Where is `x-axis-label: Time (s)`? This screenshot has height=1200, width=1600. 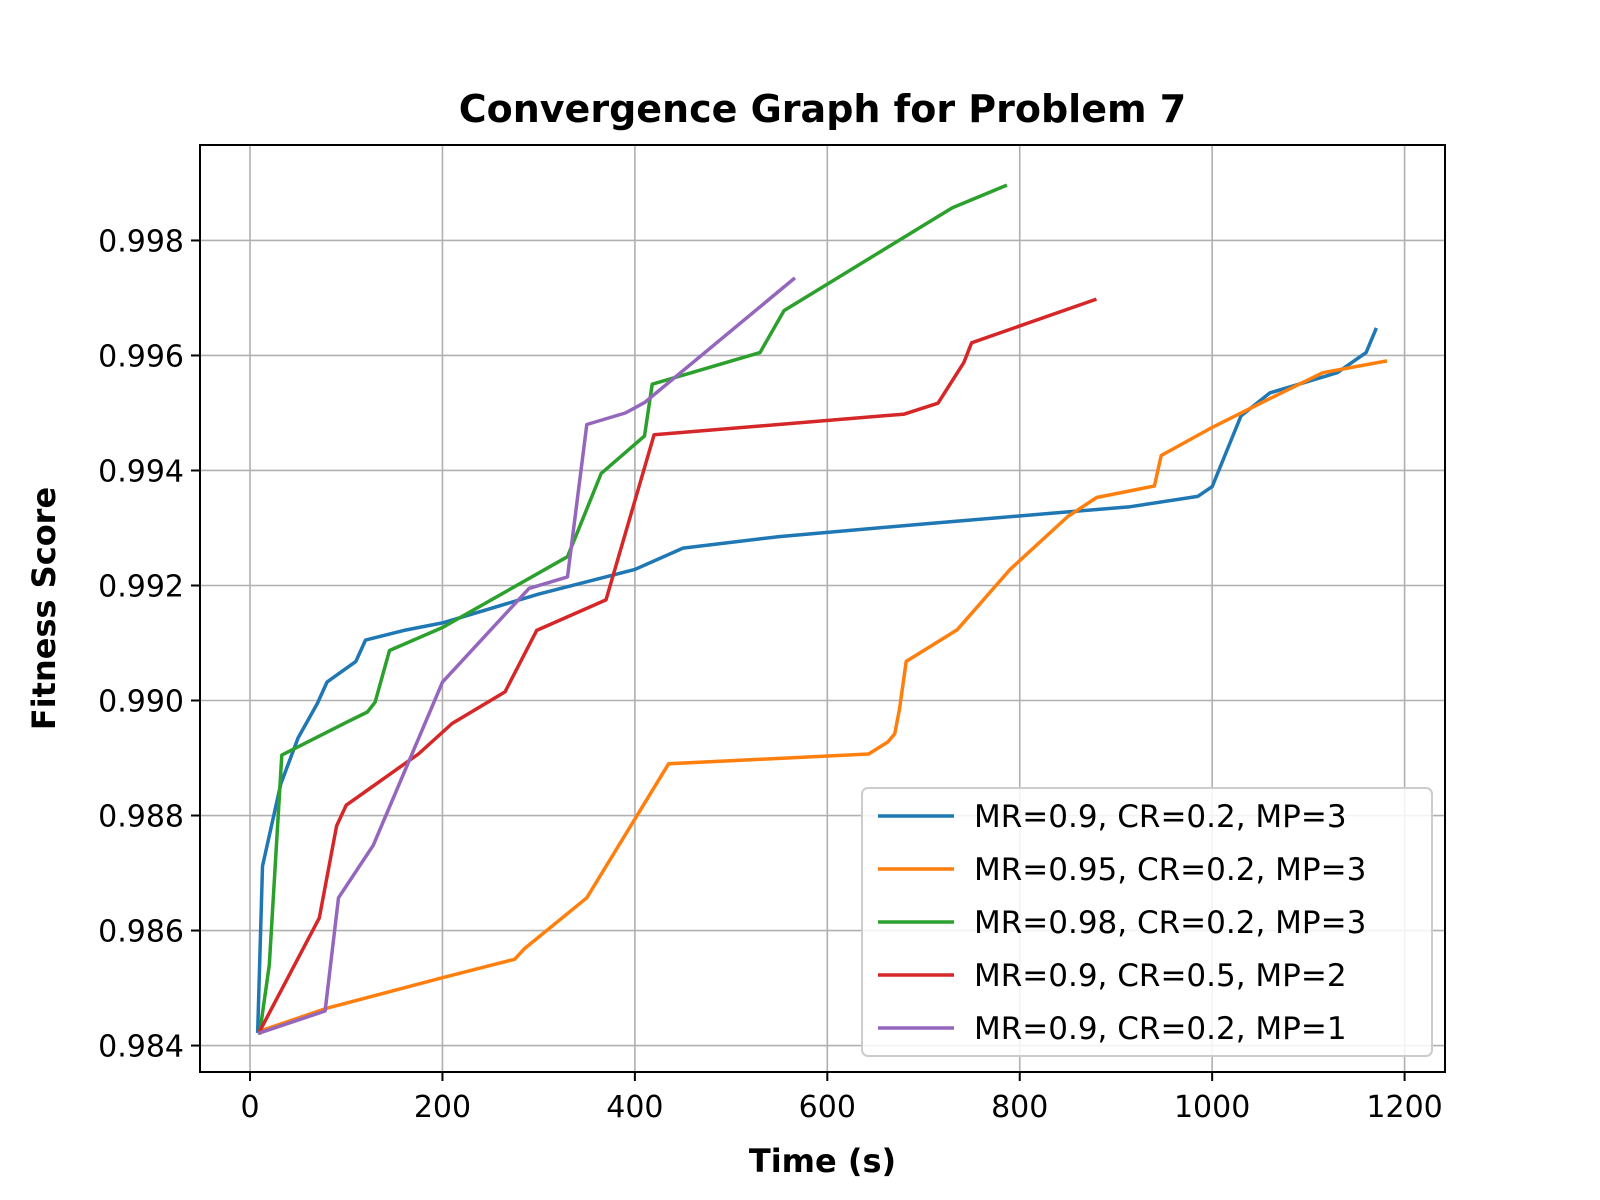
x-axis-label: Time (s) is located at coordinates (822, 1161).